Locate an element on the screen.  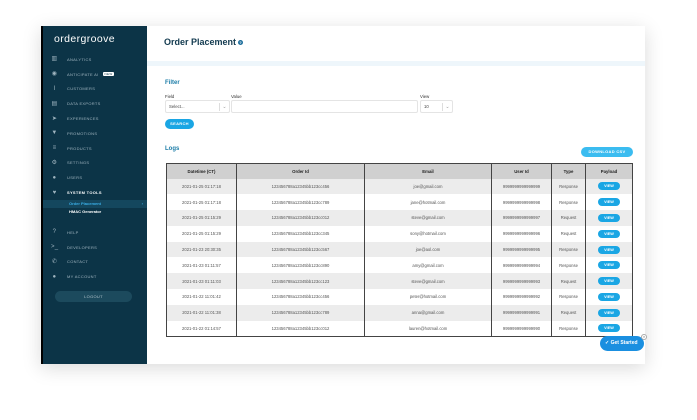
sidebar-item-developers: >_ Developers is located at coordinates (95, 247).